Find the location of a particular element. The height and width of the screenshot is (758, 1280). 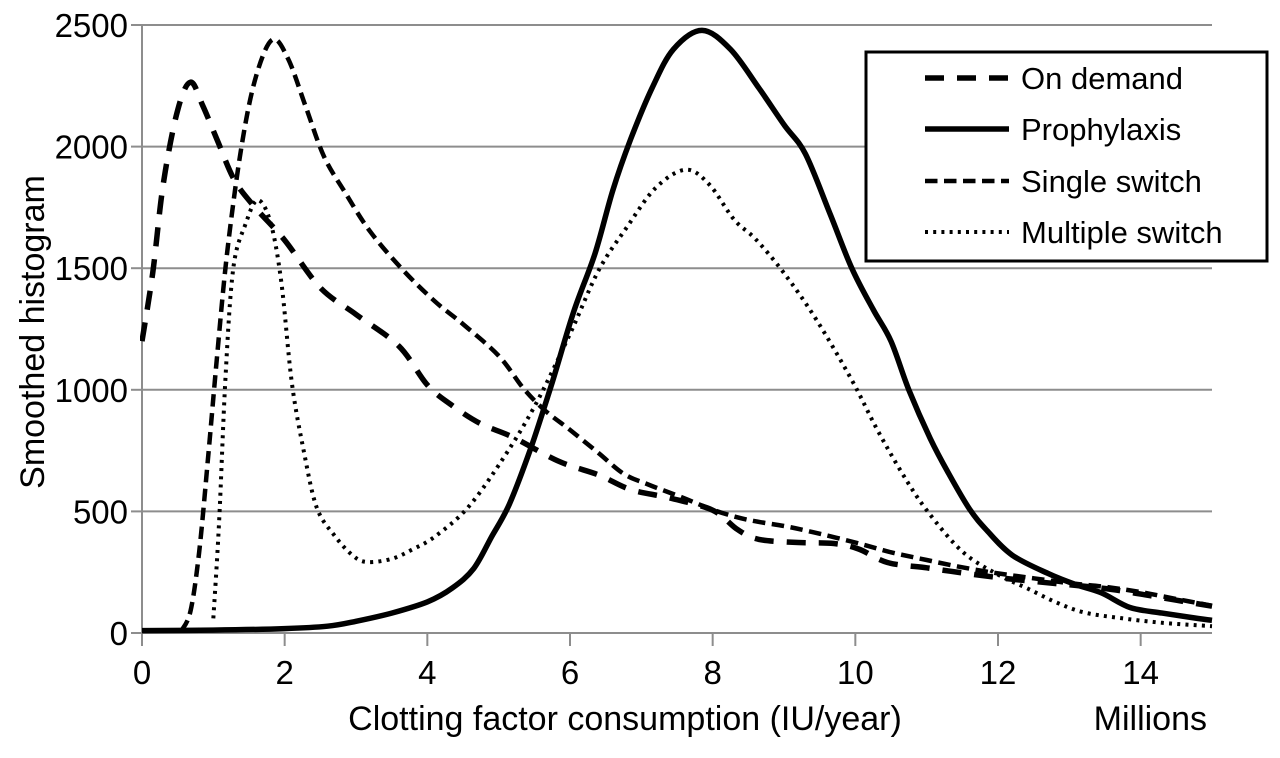

y-tick-label: 2500 is located at coordinates (91, 25).